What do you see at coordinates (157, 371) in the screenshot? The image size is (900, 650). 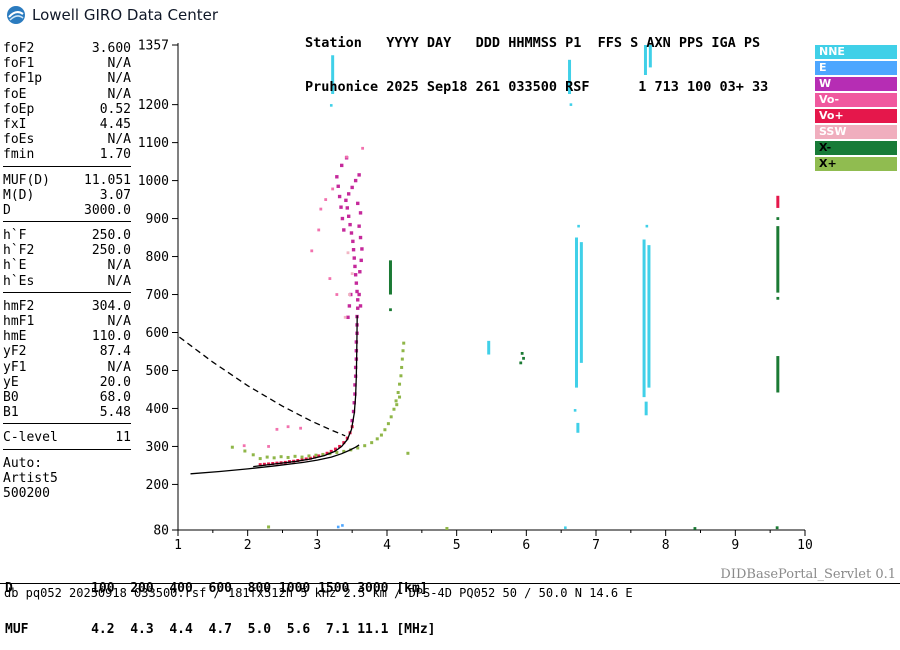 I see `y-tick-label: 500` at bounding box center [157, 371].